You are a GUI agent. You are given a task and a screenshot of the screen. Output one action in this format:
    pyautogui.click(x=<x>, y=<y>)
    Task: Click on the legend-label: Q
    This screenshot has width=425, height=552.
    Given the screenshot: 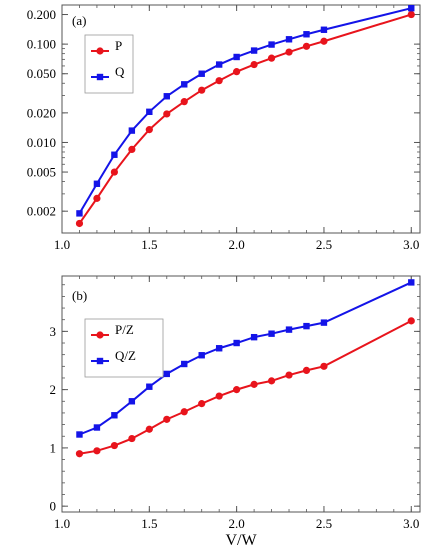 What is the action you would take?
    pyautogui.click(x=120, y=71)
    